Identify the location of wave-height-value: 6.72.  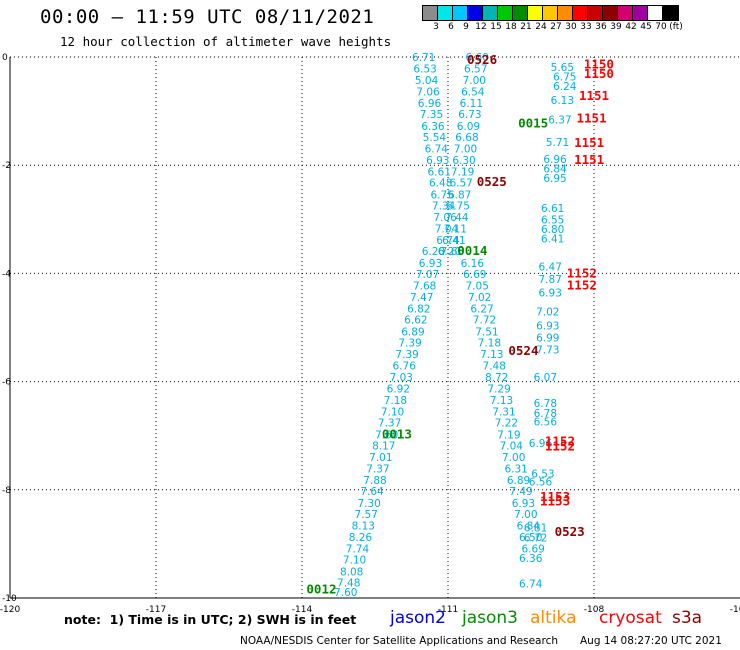
(535, 539).